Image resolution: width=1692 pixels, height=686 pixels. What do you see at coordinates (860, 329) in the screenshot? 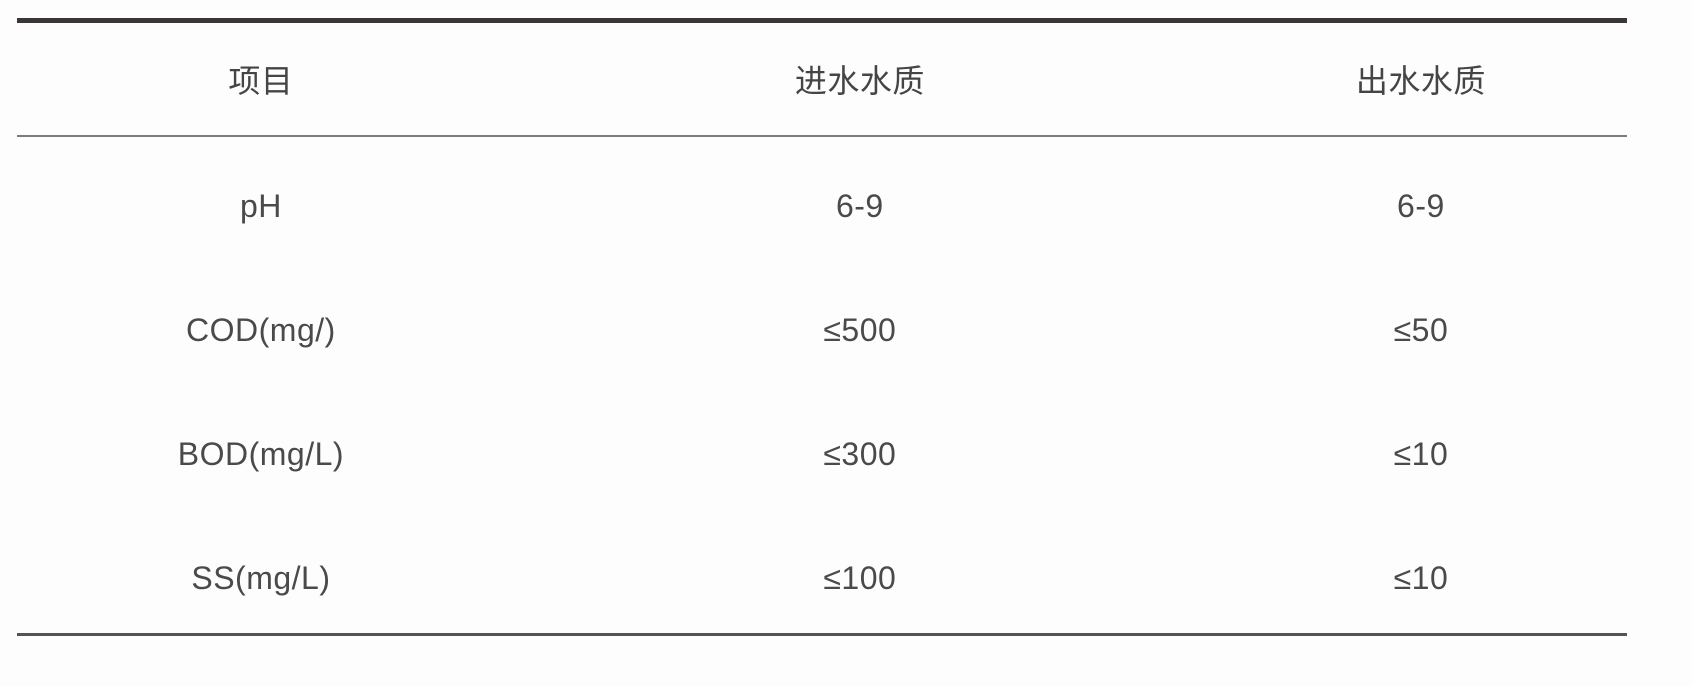
I see `cell-influent-value: ≤500` at bounding box center [860, 329].